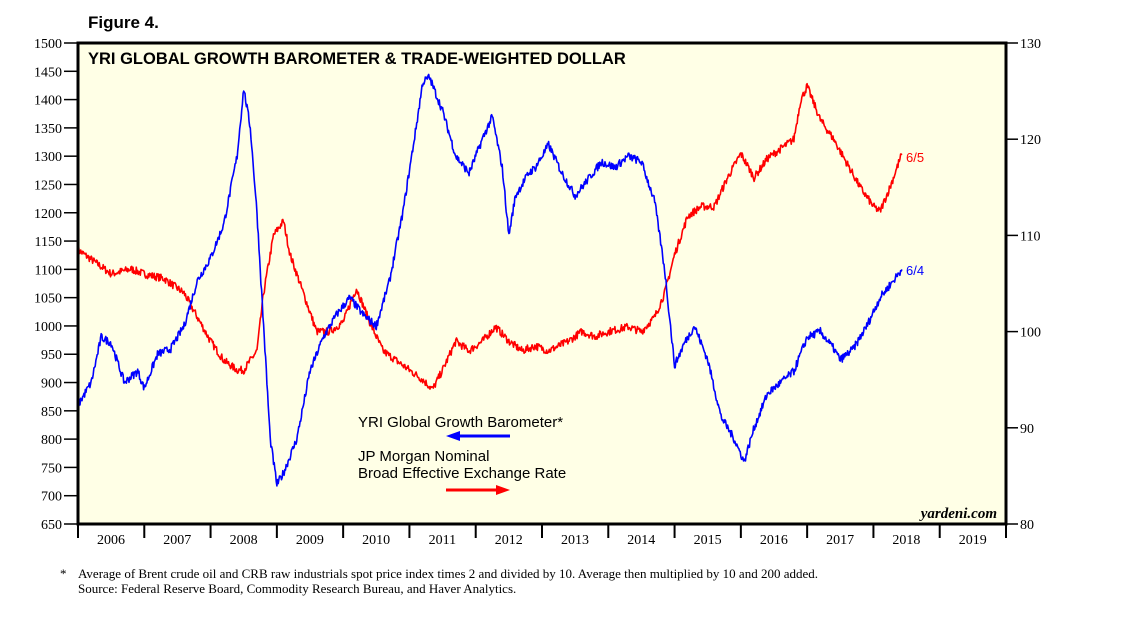 The image size is (1138, 626). I want to click on x-axis-tick-label: 2015, so click(708, 540).